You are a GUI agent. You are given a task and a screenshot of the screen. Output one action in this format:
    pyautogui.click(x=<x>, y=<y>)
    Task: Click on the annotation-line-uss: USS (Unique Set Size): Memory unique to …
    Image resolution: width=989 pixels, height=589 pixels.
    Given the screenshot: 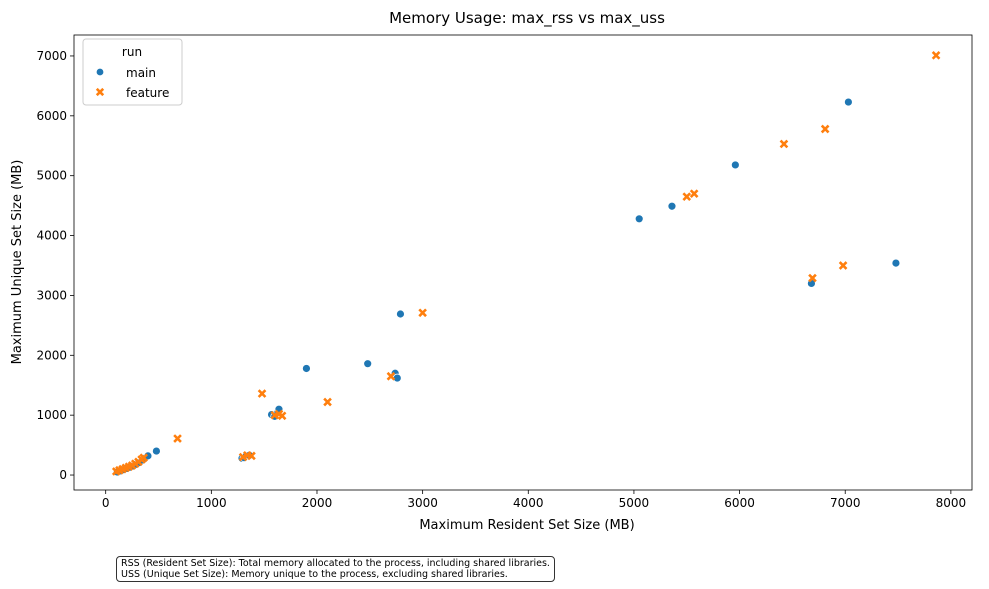 What is the action you would take?
    pyautogui.click(x=314, y=574)
    